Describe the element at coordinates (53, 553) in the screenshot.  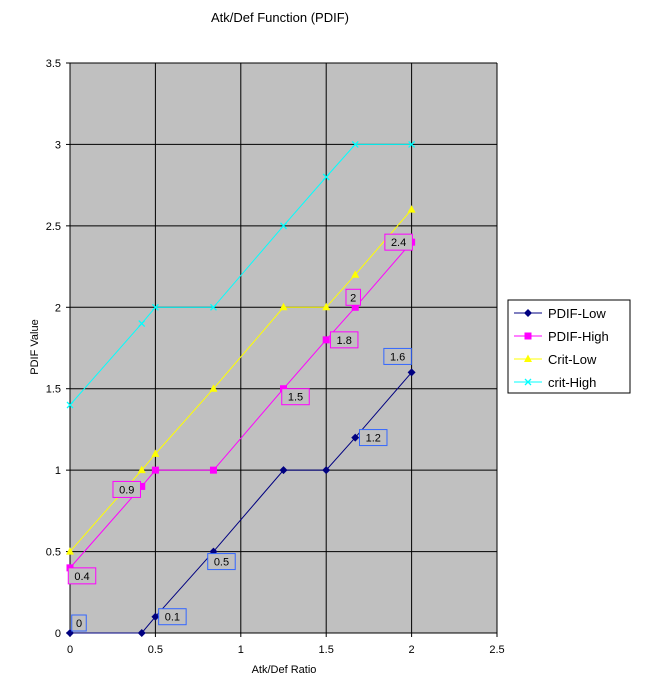
I see `y-tick-label: 0.5` at that location.